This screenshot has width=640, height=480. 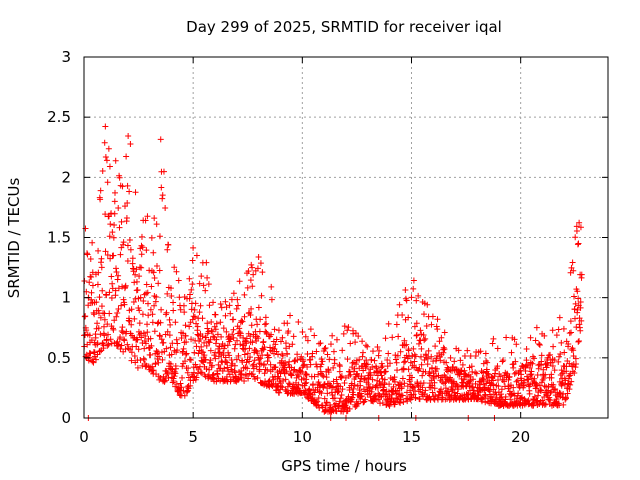 What do you see at coordinates (59, 238) in the screenshot?
I see `y-tick-label: 1.5` at bounding box center [59, 238].